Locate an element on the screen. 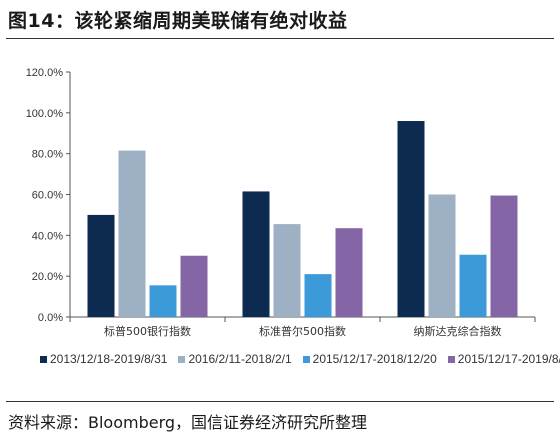 The image size is (560, 441). legend-label: 2015/12/17-2019/8/31 is located at coordinates (508, 359).